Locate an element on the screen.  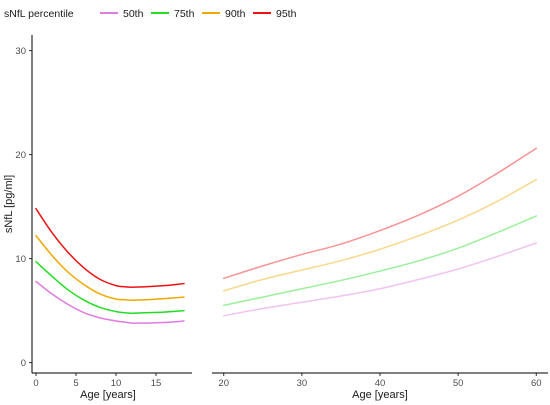
legend-item-50th: 50th is located at coordinates (122, 14).